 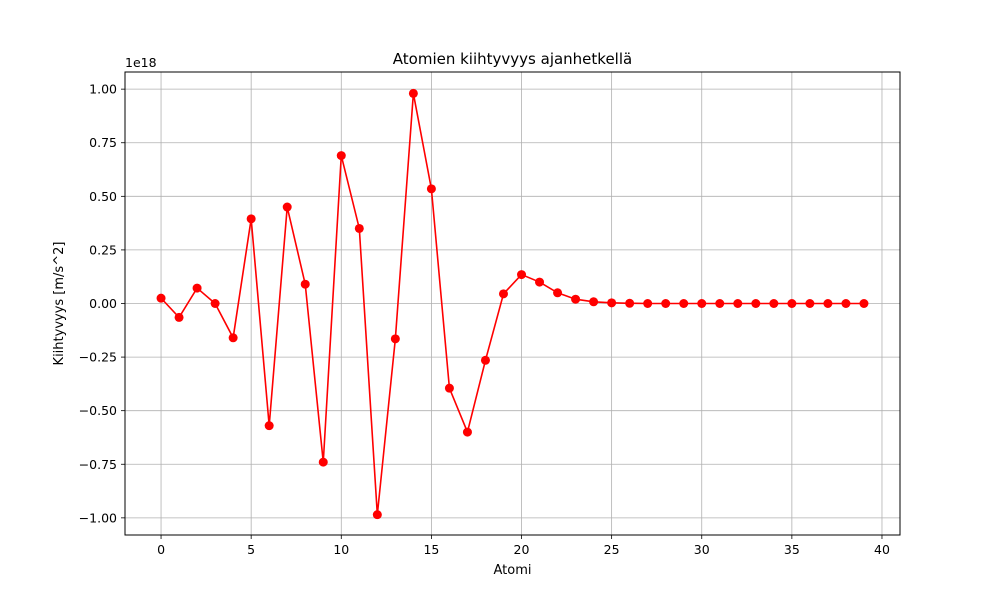 I want to click on x-tick-label: 30, so click(x=702, y=549).